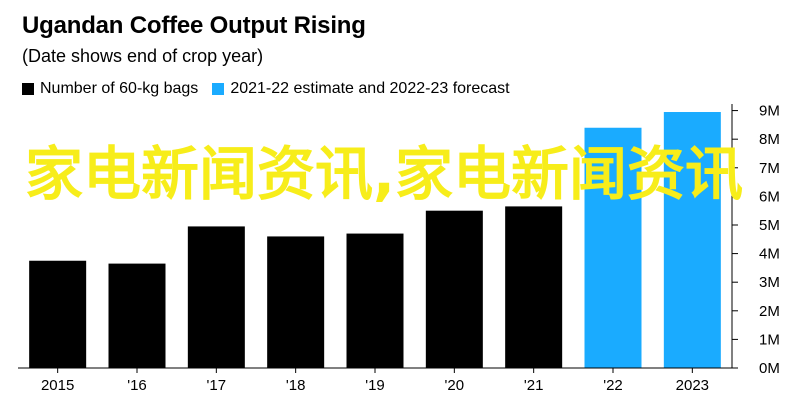 The width and height of the screenshot is (800, 410). What do you see at coordinates (143, 56) in the screenshot?
I see `chart-subtitle: (Date shows end of crop year)` at bounding box center [143, 56].